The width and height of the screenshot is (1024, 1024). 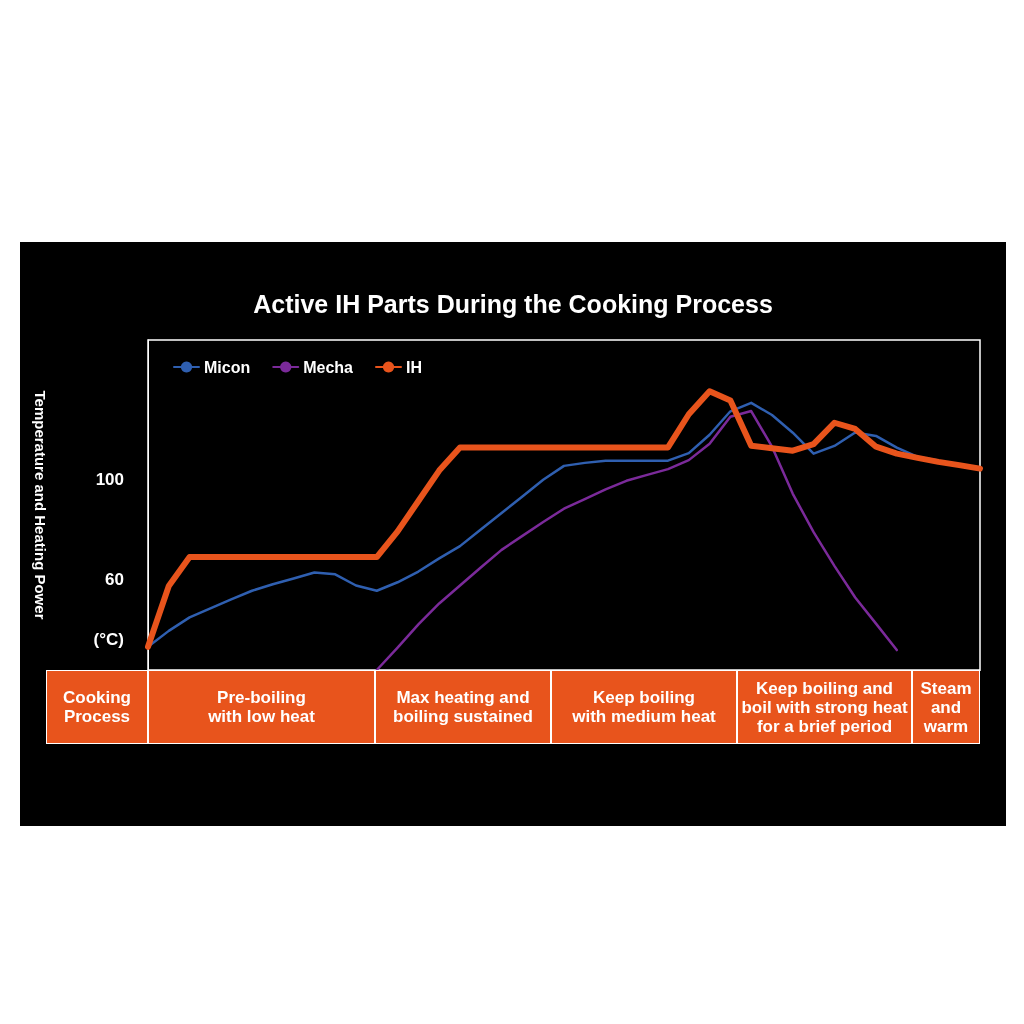 What do you see at coordinates (109, 480) in the screenshot?
I see `y-tick-label: 100` at bounding box center [109, 480].